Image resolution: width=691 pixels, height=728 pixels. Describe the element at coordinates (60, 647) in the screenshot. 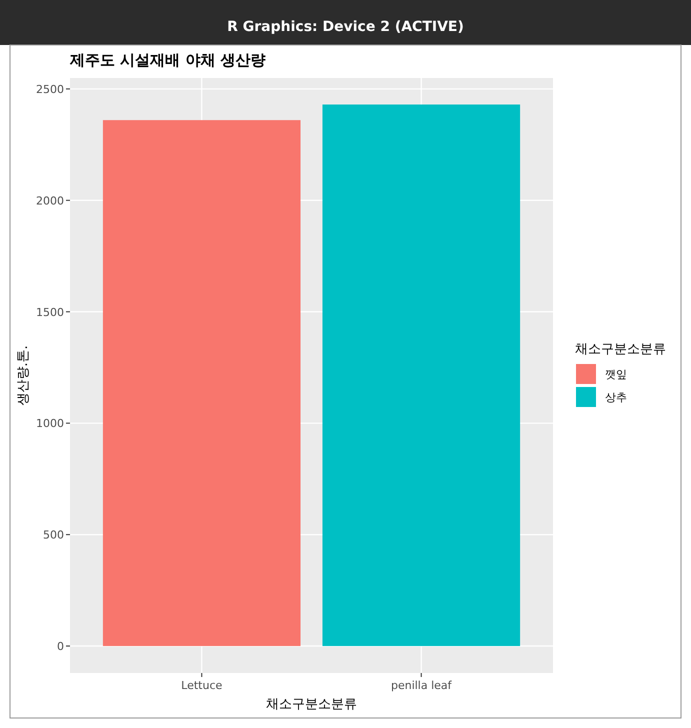

I see `y-tick-label: 0` at that location.